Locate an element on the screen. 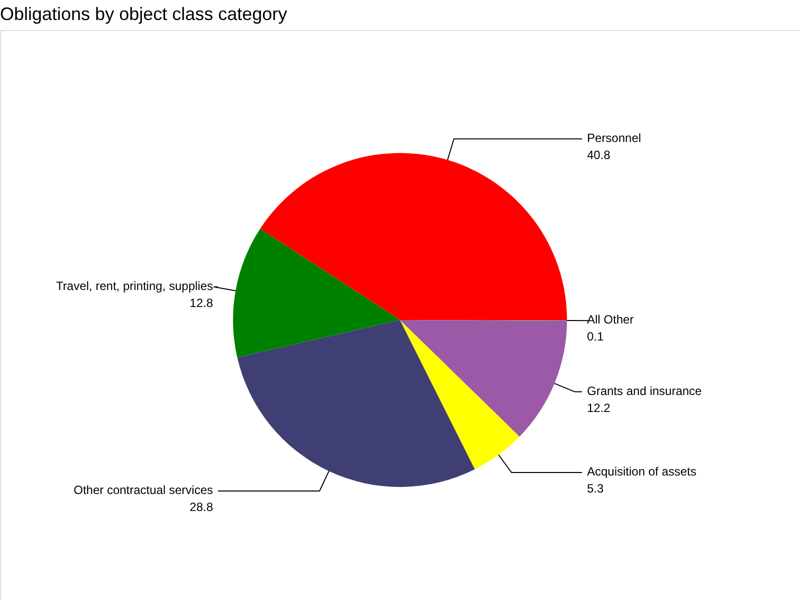 Image resolution: width=800 pixels, height=600 pixels. slice-label: All Other is located at coordinates (610, 319).